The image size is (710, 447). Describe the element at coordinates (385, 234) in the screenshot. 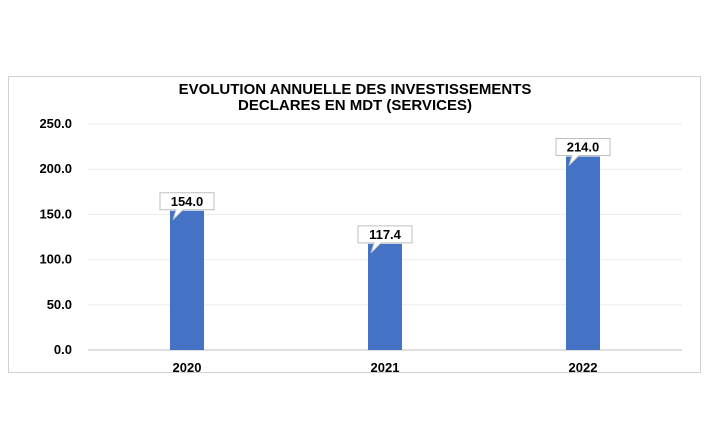

I see `data-label: 117.4` at that location.